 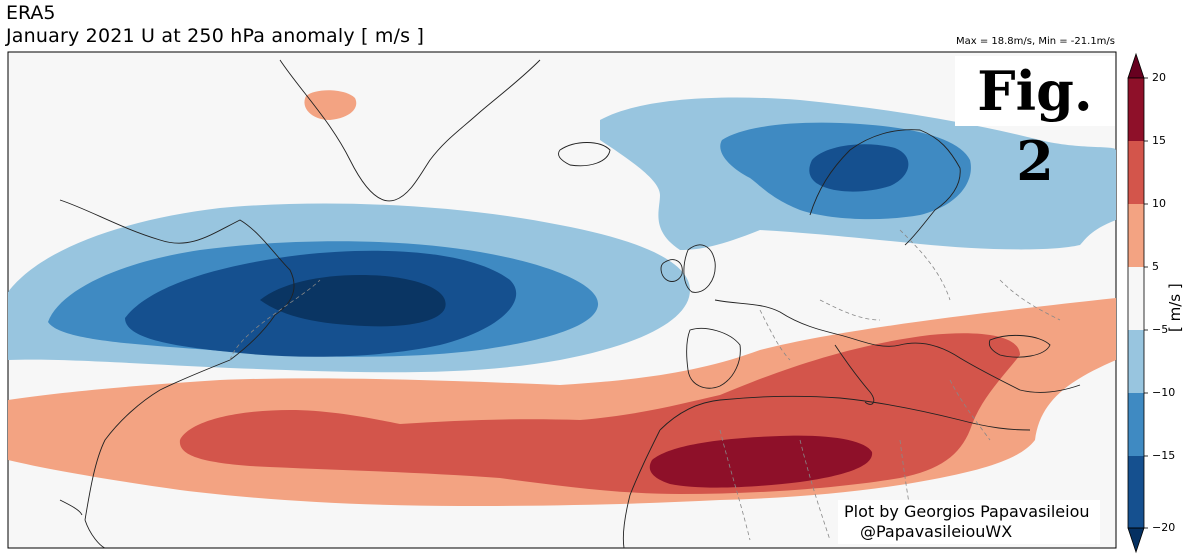 I want to click on credit-author: Plot by Georgios Papavasileiou, so click(x=967, y=511).